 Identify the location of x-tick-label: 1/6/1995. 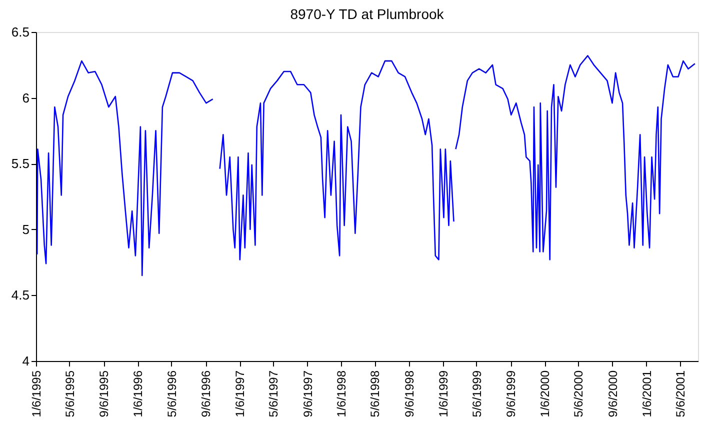
(37, 394).